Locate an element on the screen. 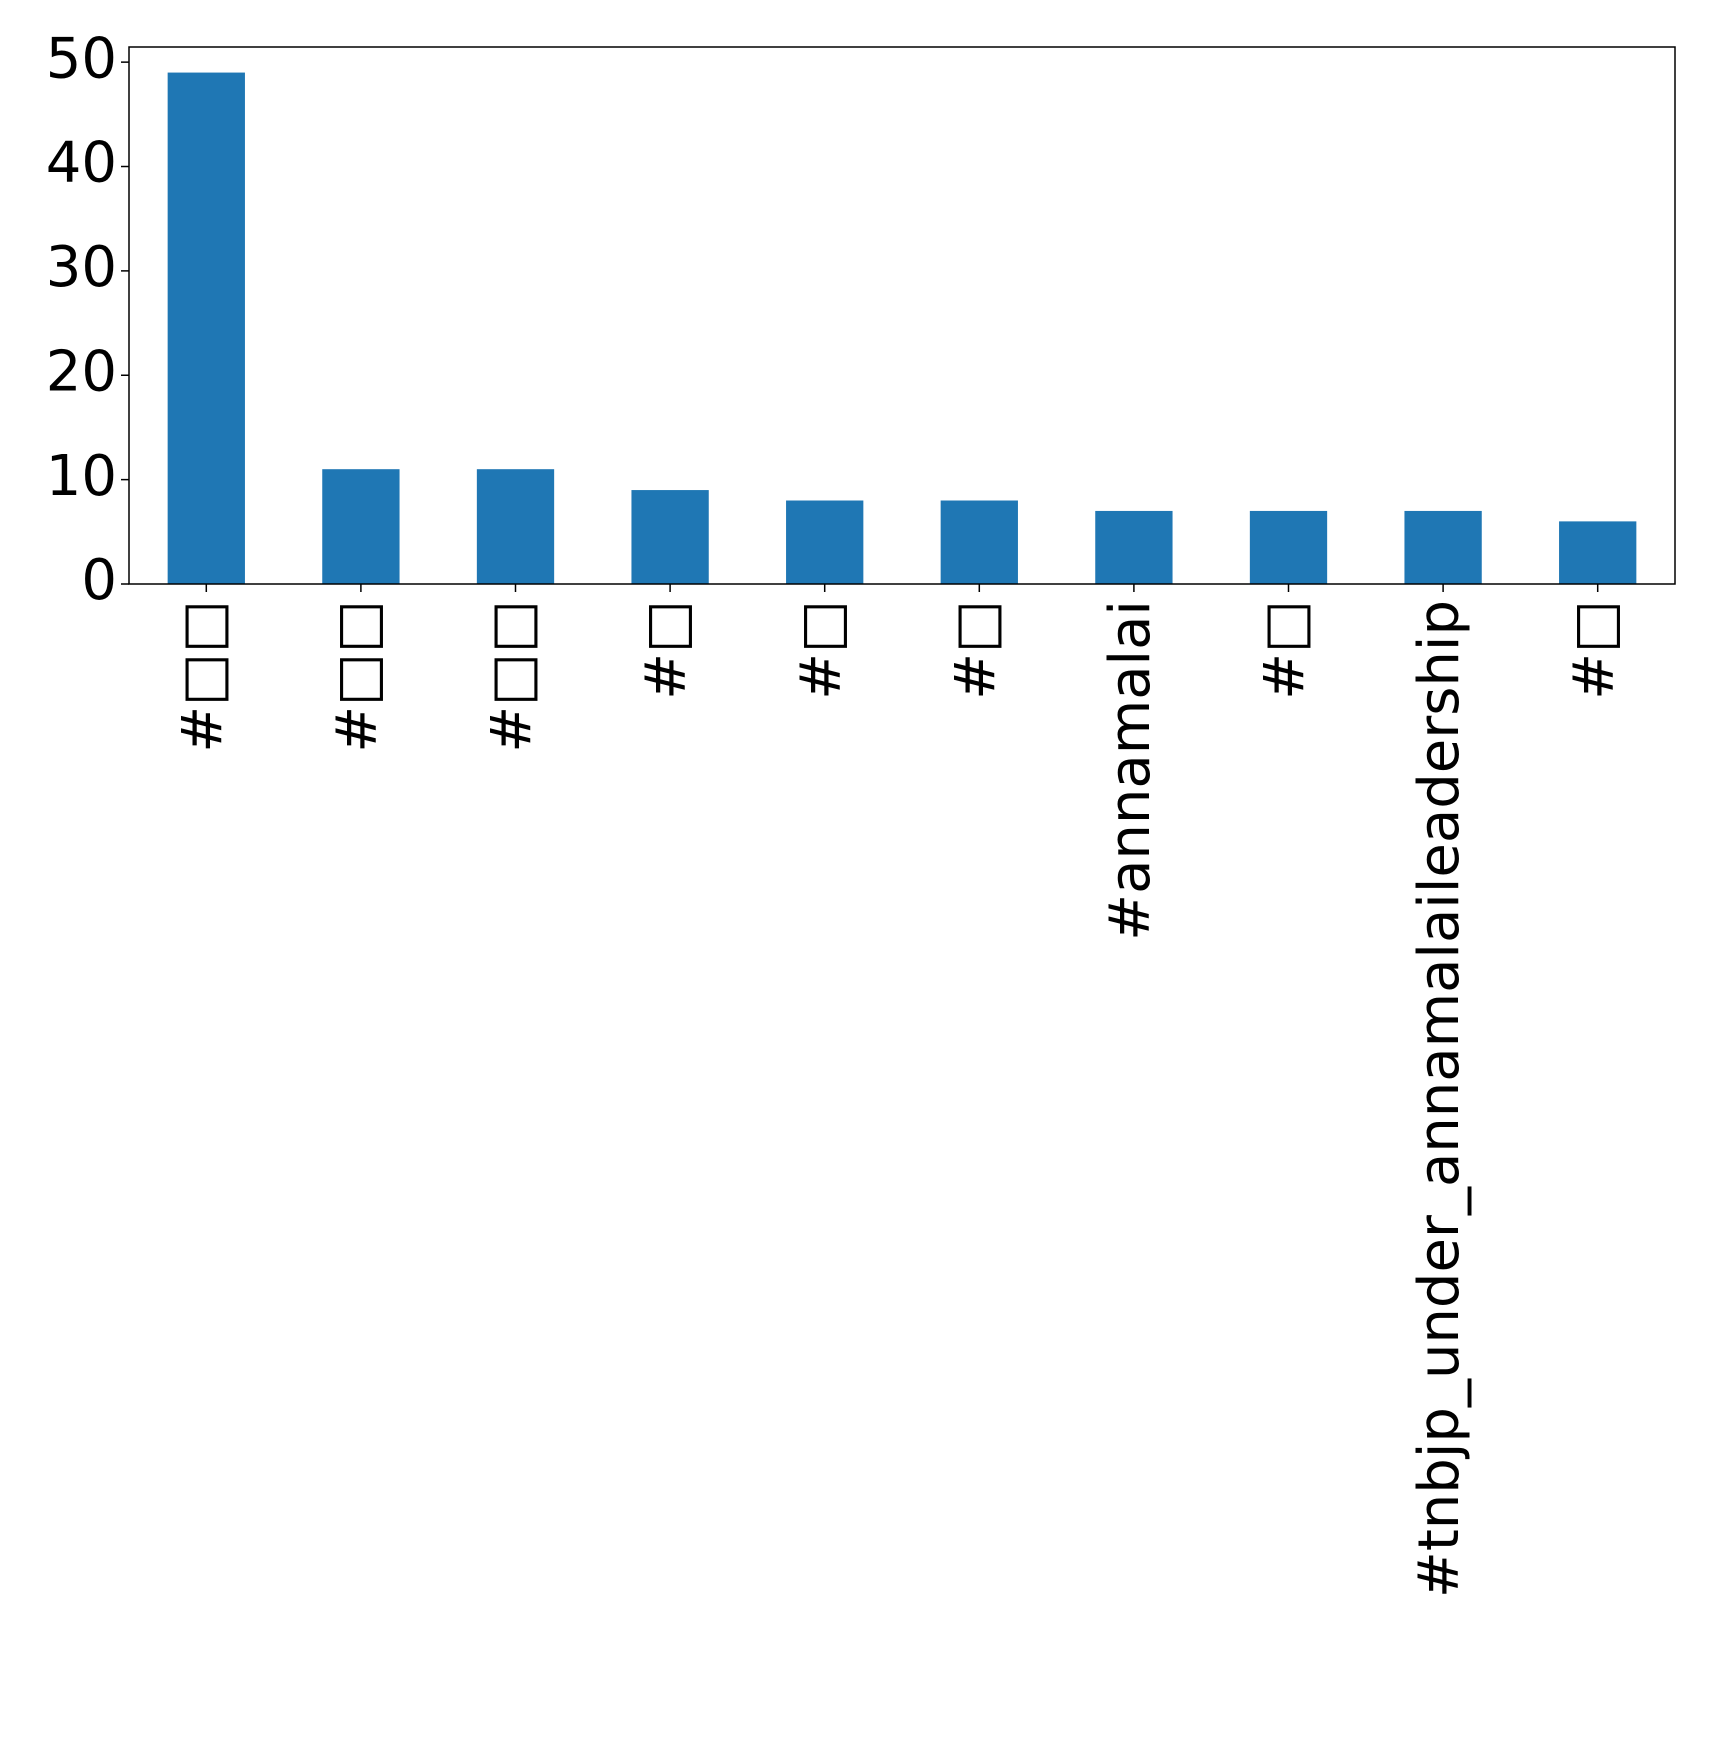 Image resolution: width=1719 pixels, height=1749 pixels. y-tick-label: 50 is located at coordinates (81, 58).